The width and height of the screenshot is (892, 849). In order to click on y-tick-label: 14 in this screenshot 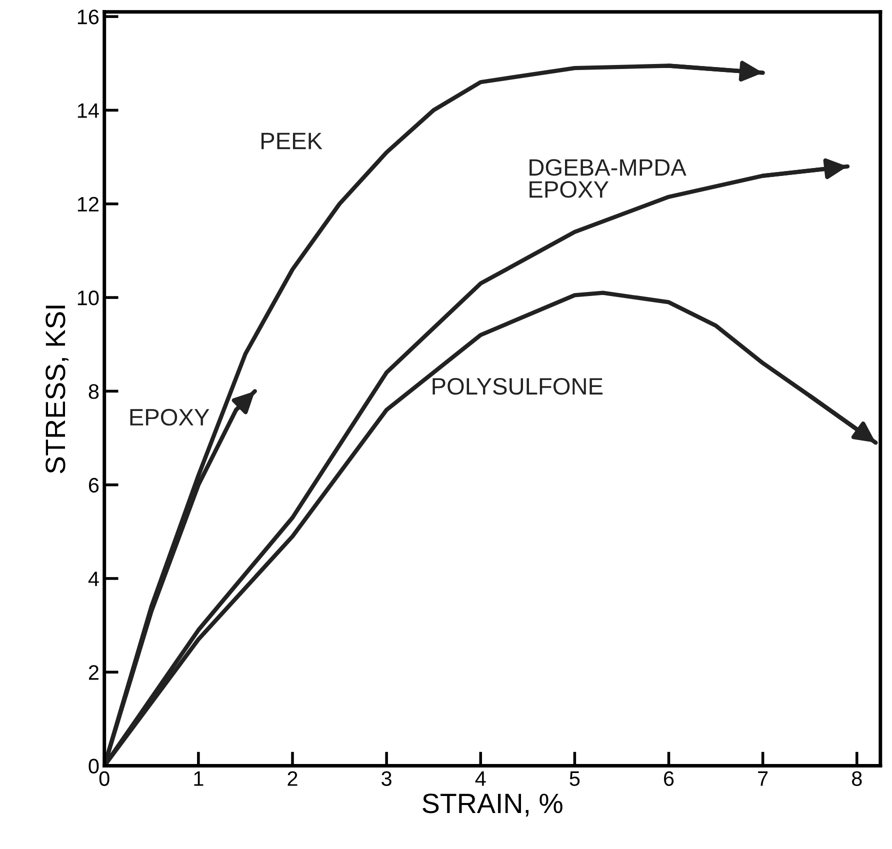, I will do `click(88, 110)`.